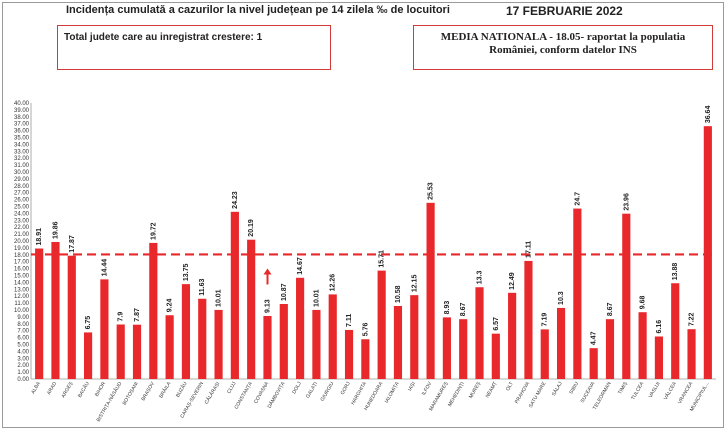 This screenshot has width=728, height=431. What do you see at coordinates (22, 208) in the screenshot?
I see `y-tick-label: 25.00` at bounding box center [22, 208].